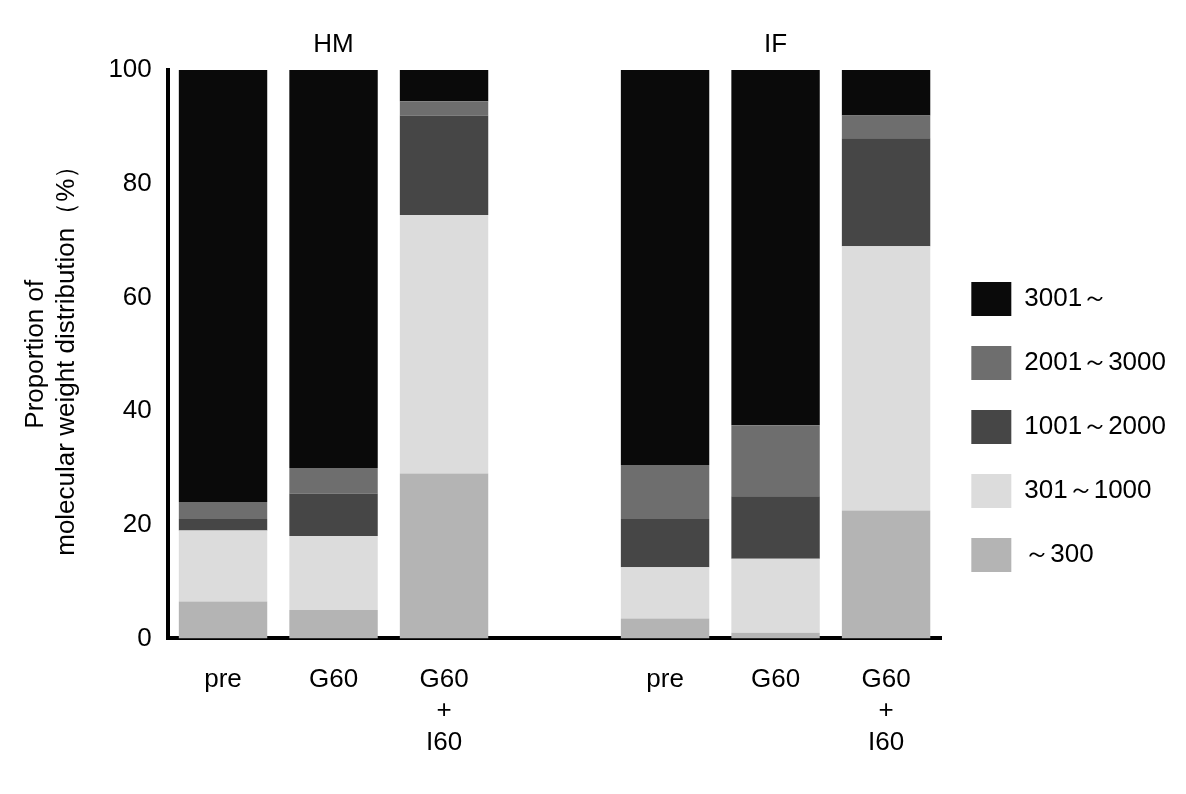 This screenshot has width=1186, height=794. What do you see at coordinates (137, 181) in the screenshot?
I see `y-tick-label: 80` at bounding box center [137, 181].